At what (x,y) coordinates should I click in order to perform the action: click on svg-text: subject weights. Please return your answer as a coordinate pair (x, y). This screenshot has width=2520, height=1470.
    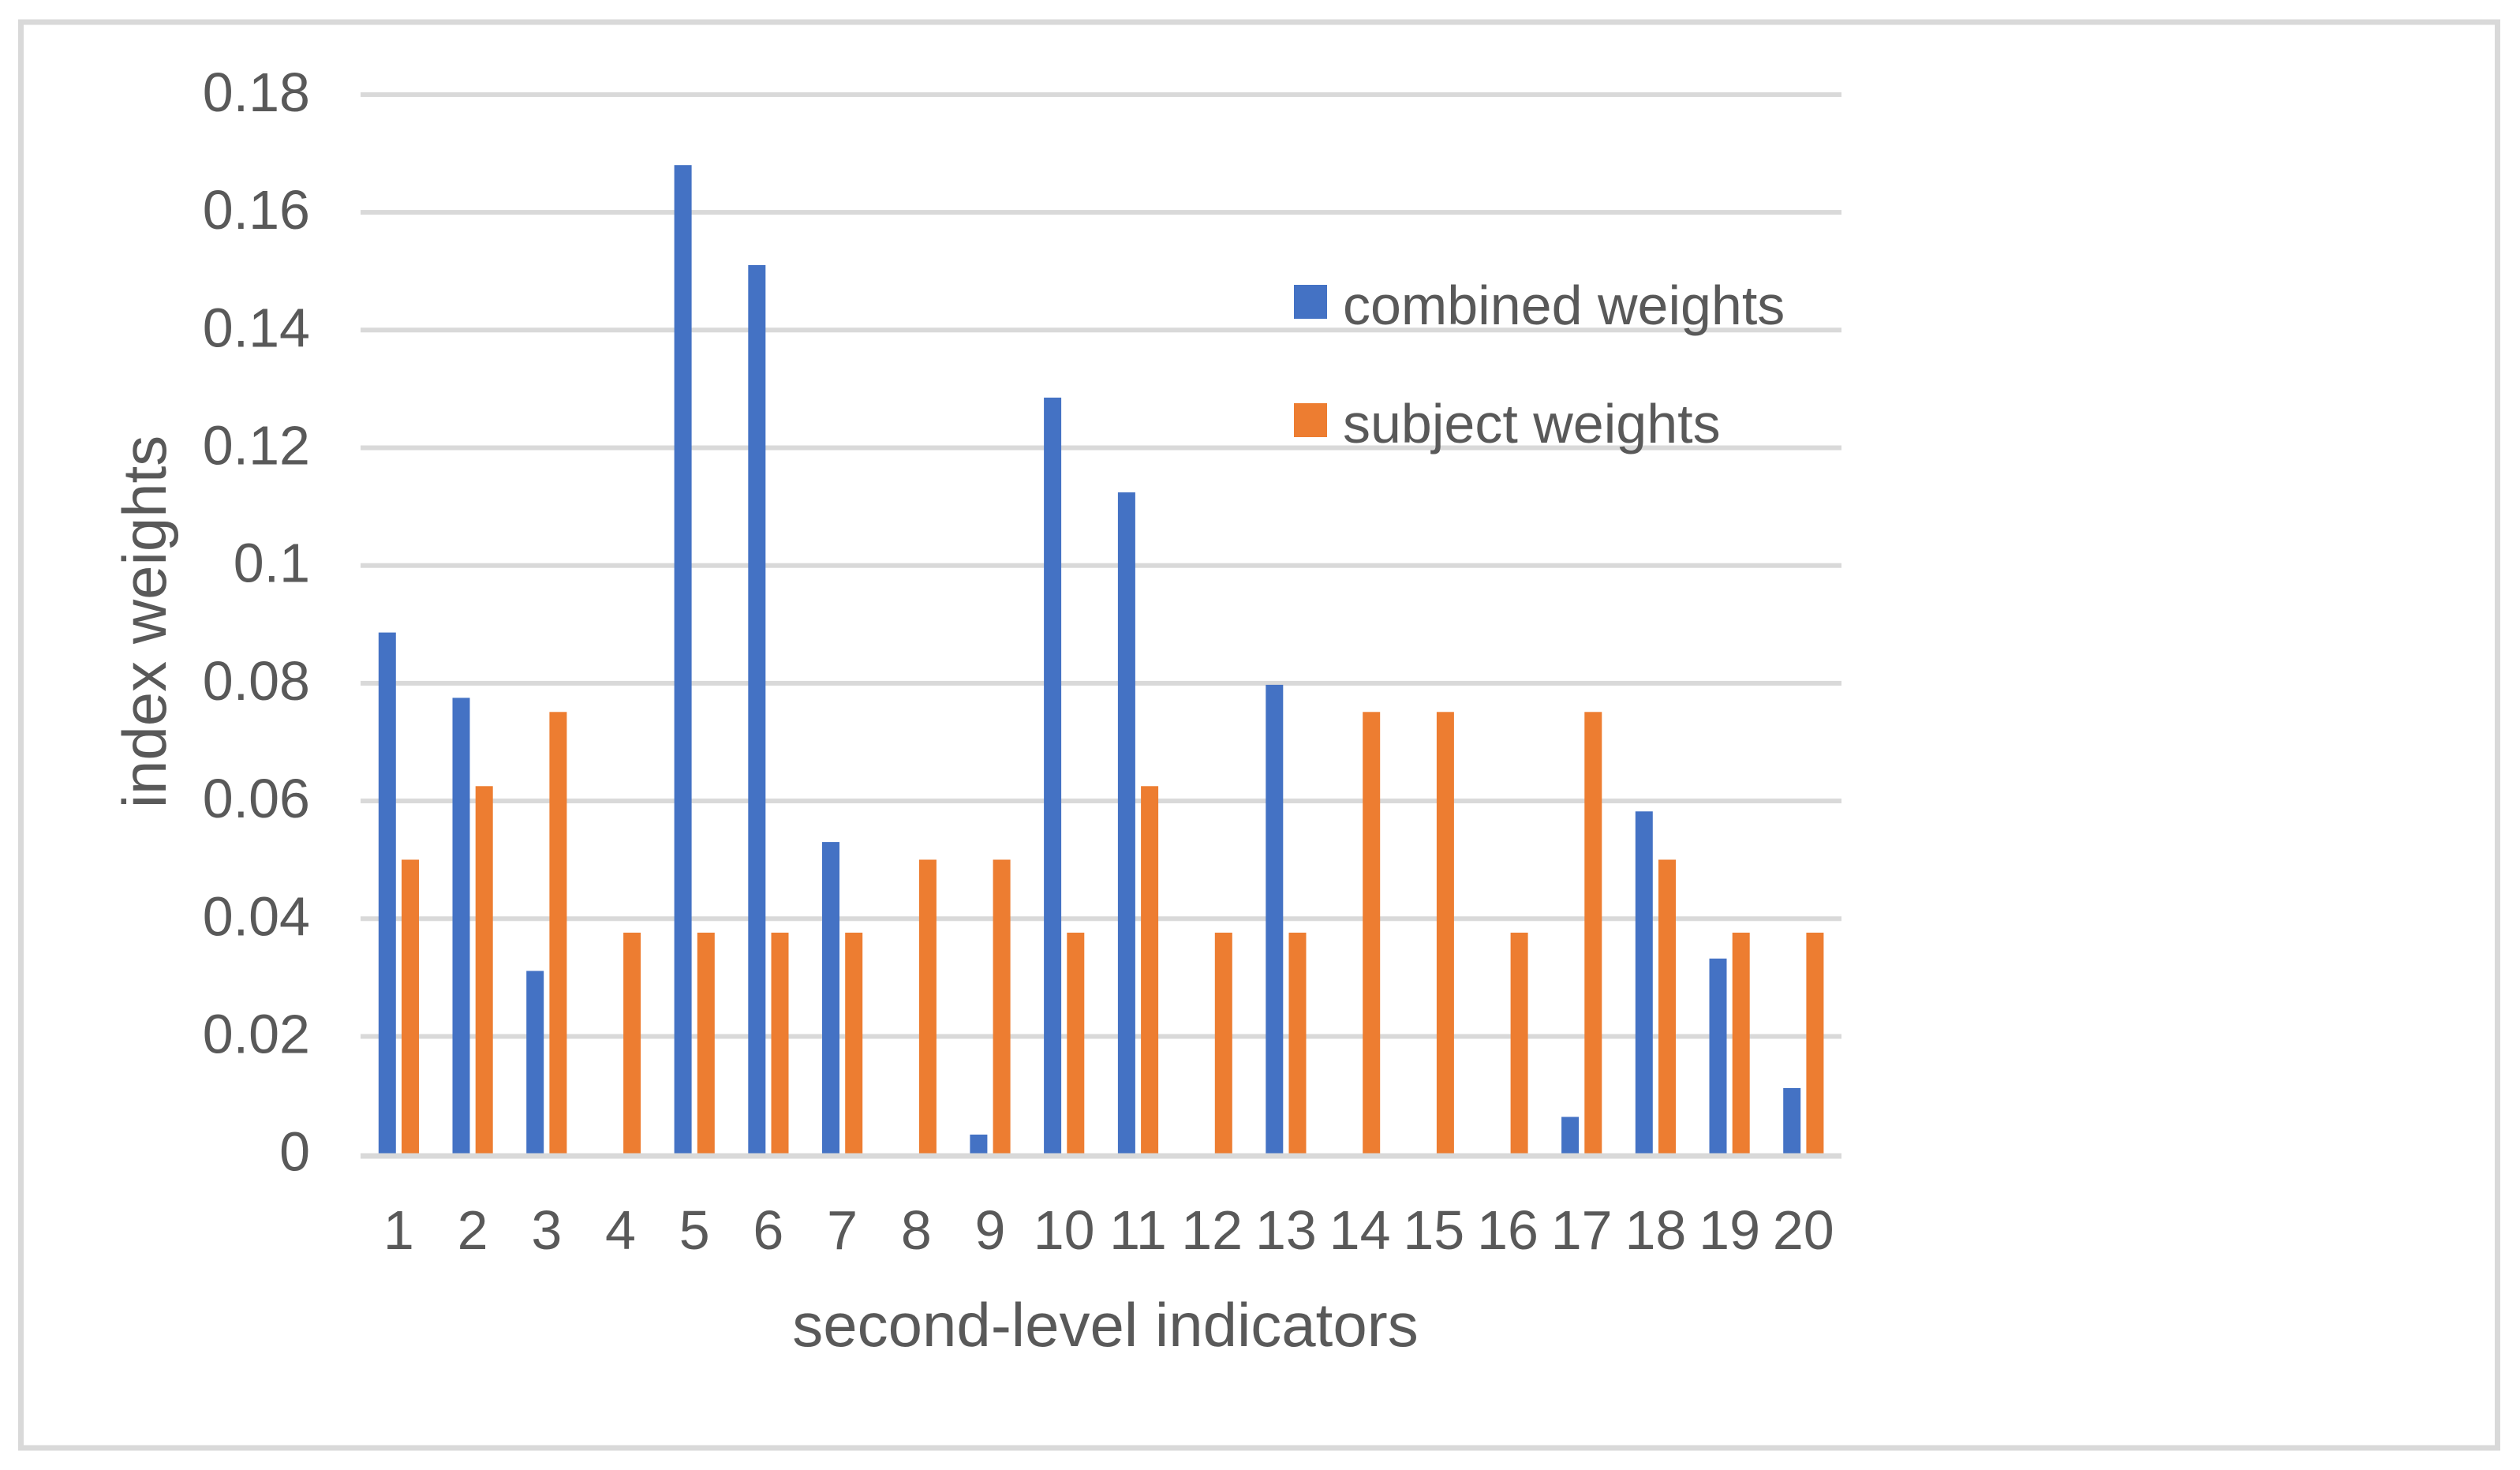
    Looking at the image, I should click on (1532, 424).